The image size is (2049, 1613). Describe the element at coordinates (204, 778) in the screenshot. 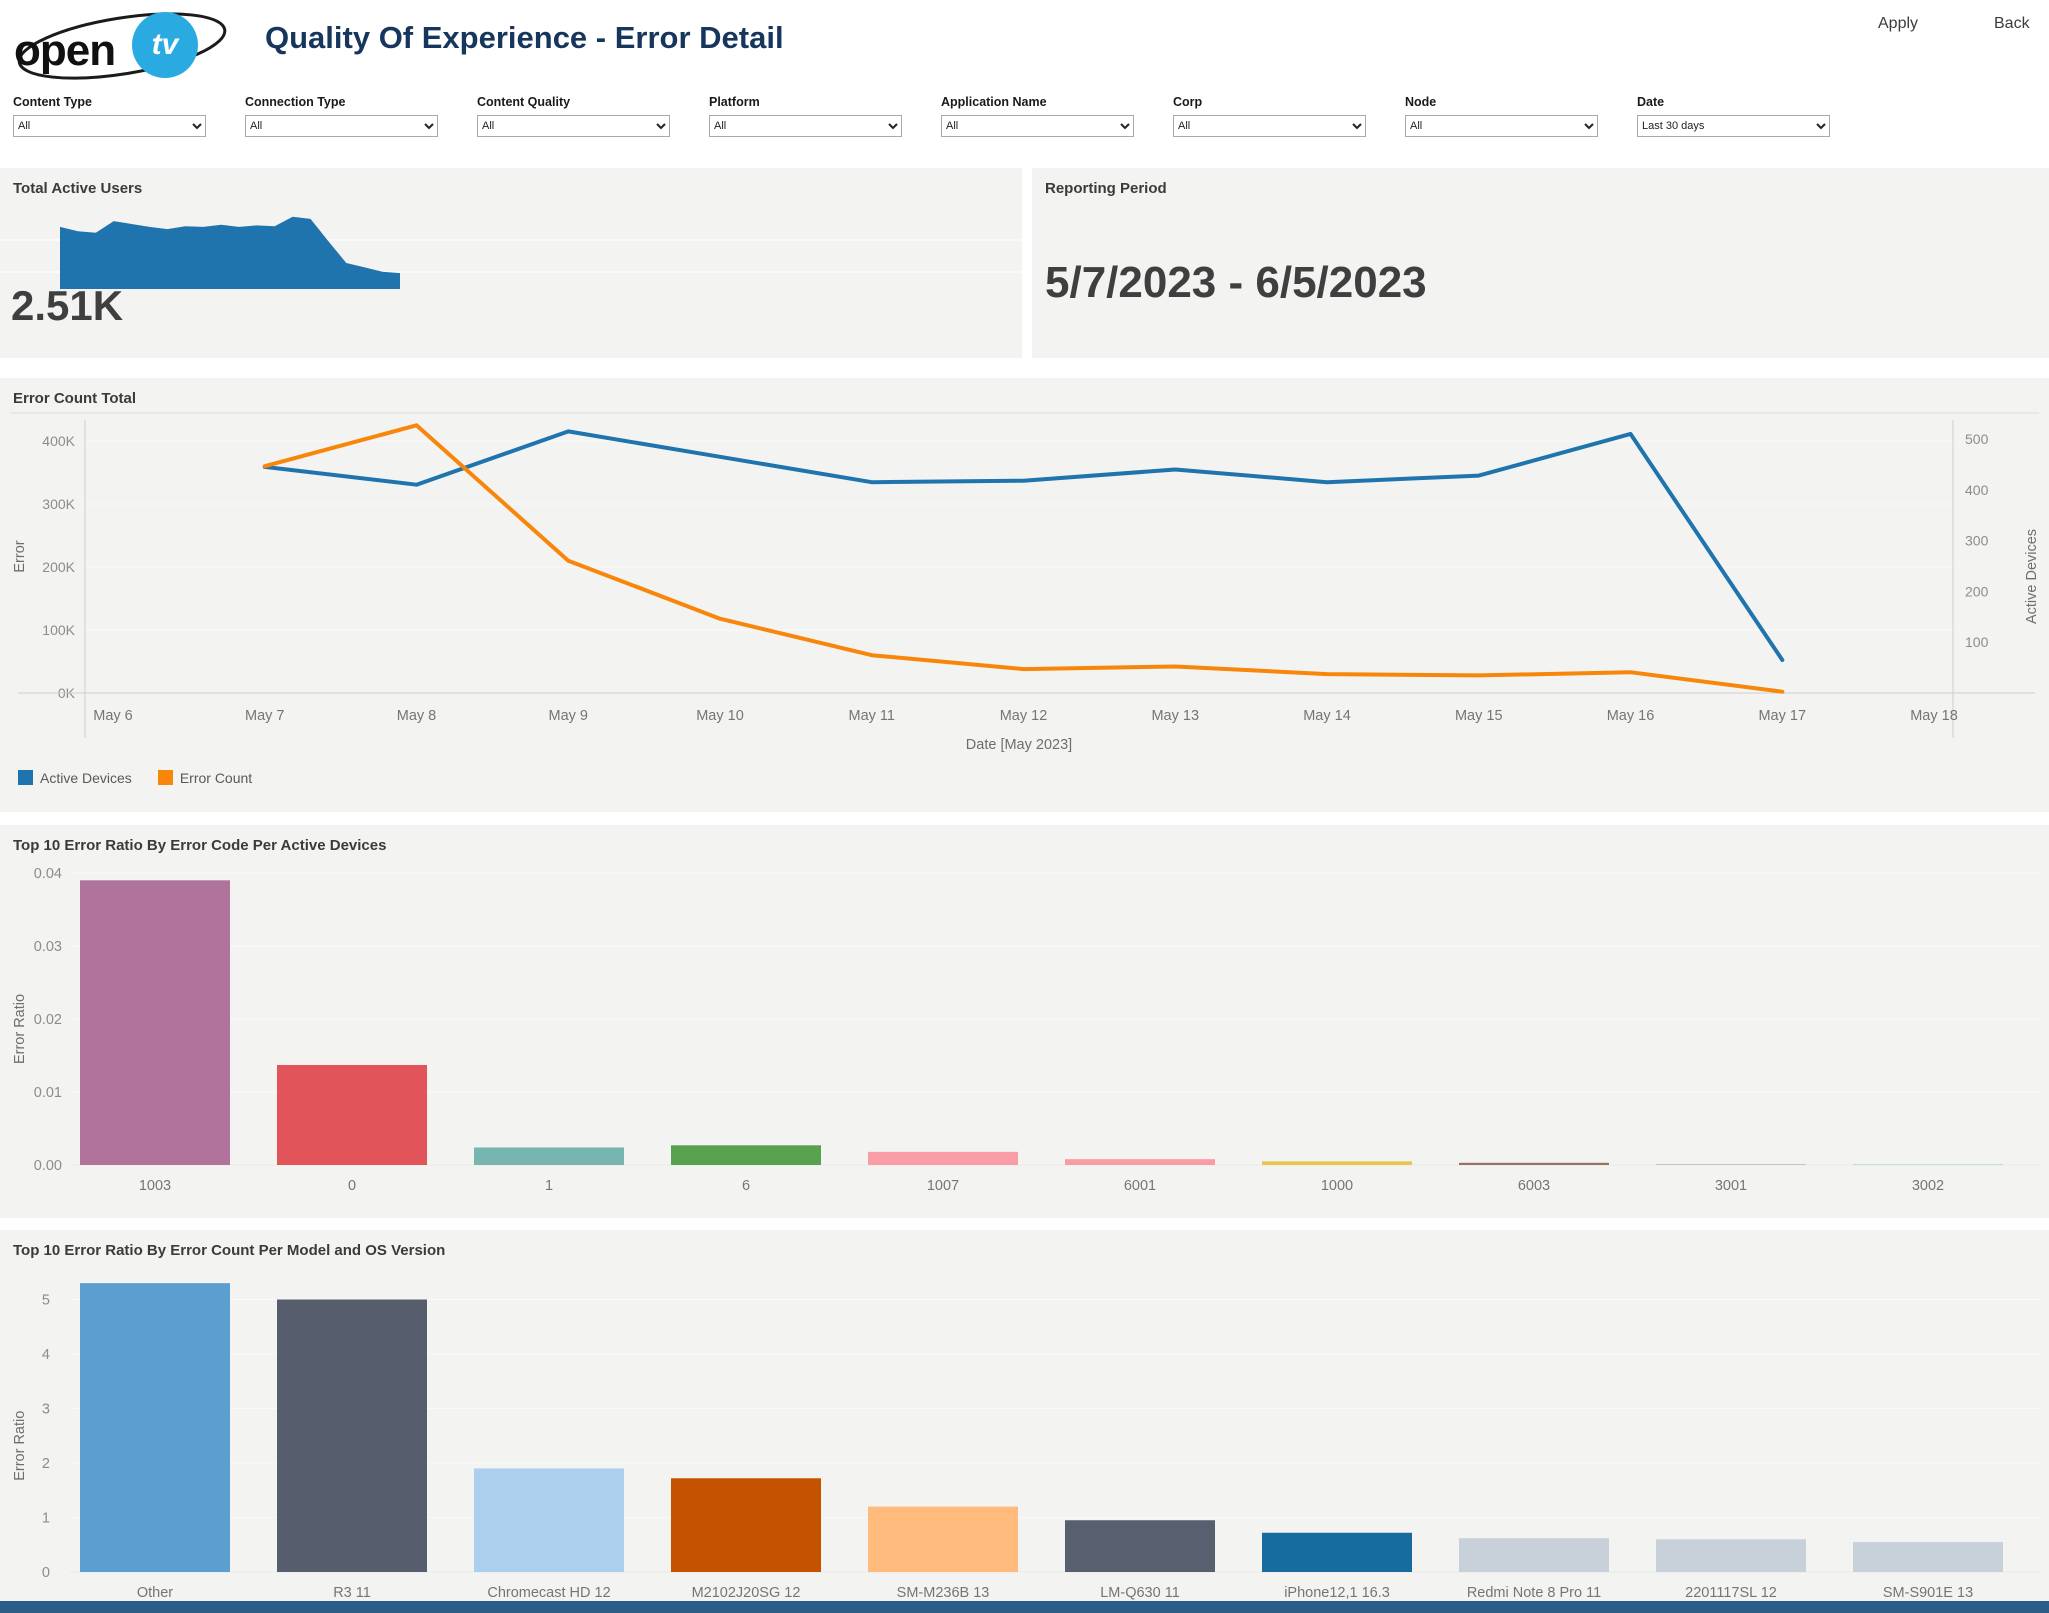

I see `legend-item: Error Count` at that location.